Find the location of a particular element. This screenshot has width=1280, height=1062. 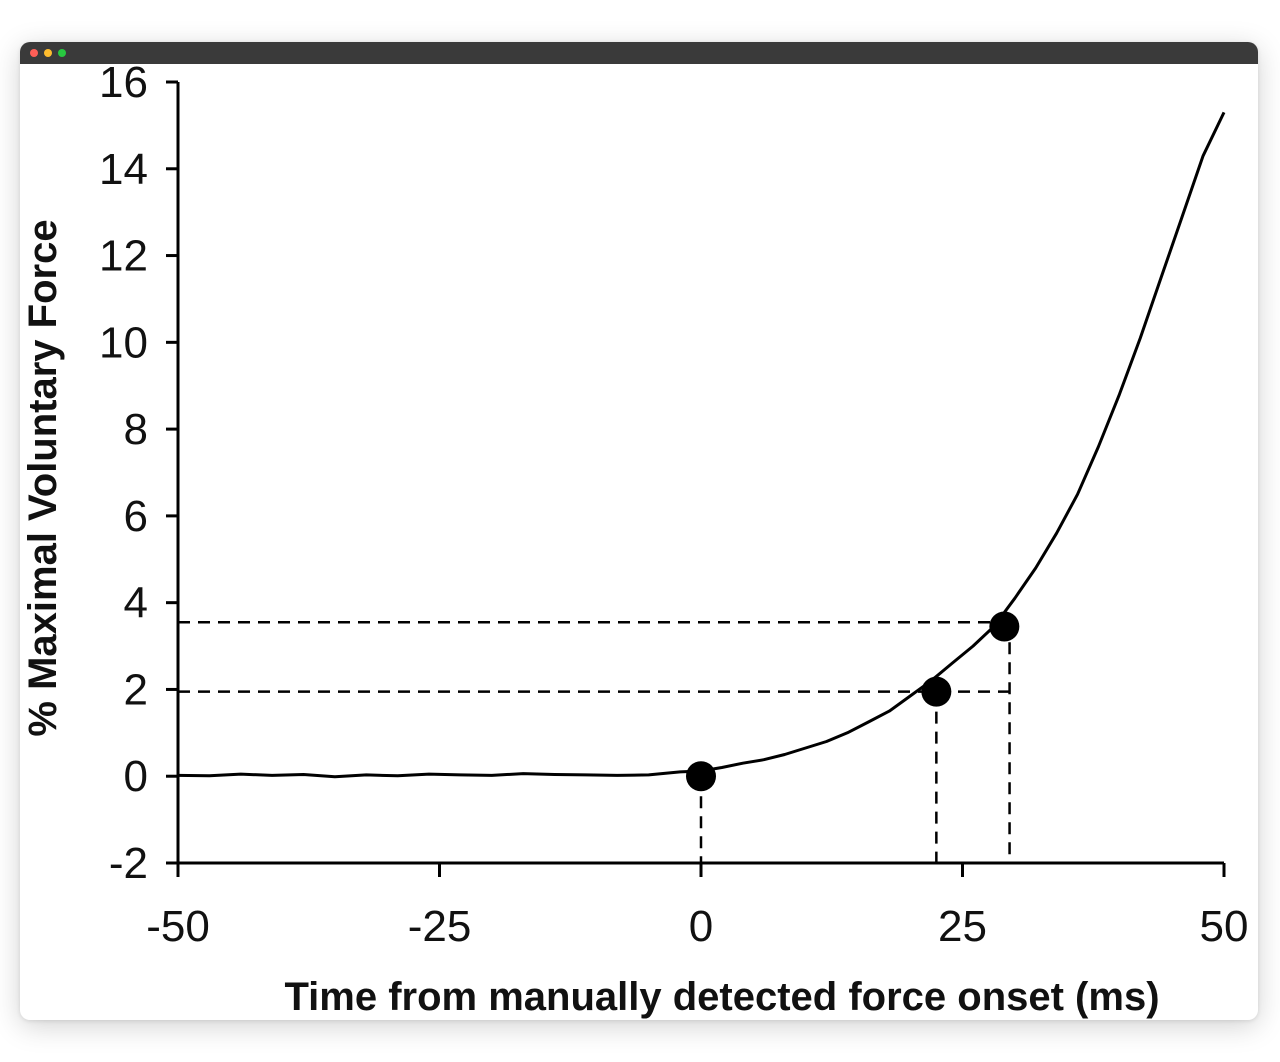

y-tick-label: 10 is located at coordinates (123, 342).